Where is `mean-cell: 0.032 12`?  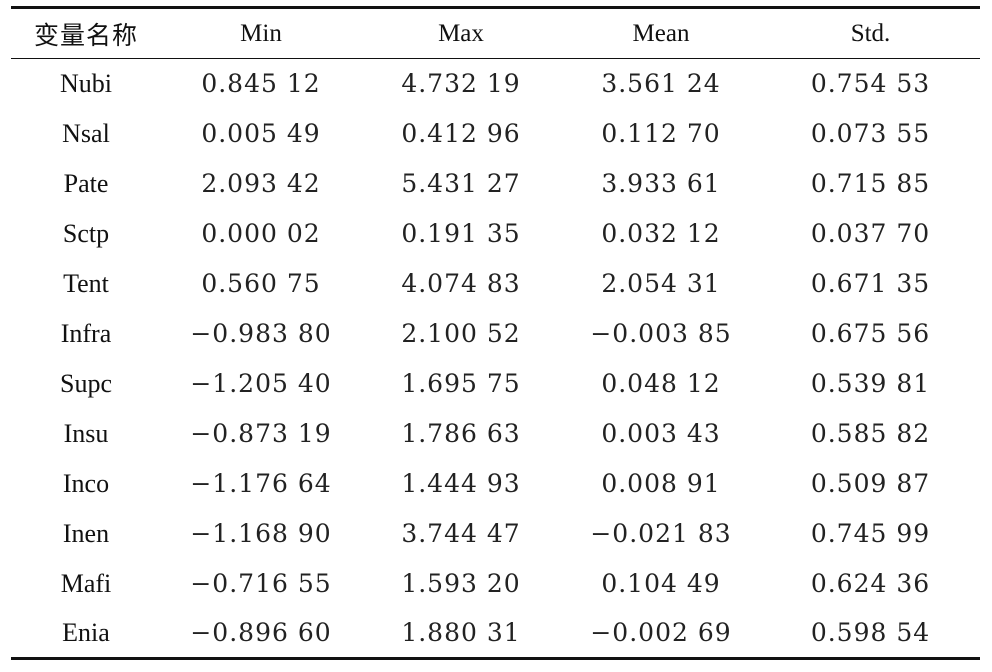
mean-cell: 0.032 12 is located at coordinates (661, 233).